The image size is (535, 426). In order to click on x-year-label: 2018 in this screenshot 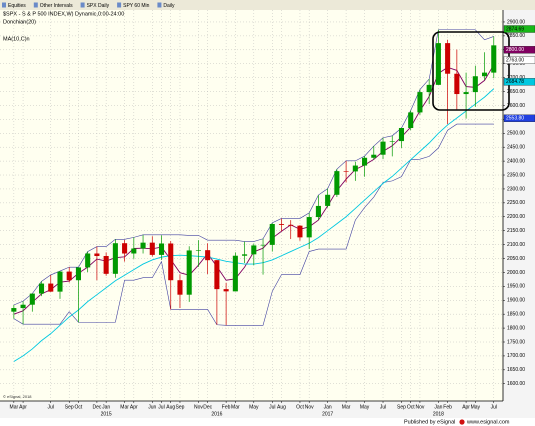, I will do `click(438, 414)`.